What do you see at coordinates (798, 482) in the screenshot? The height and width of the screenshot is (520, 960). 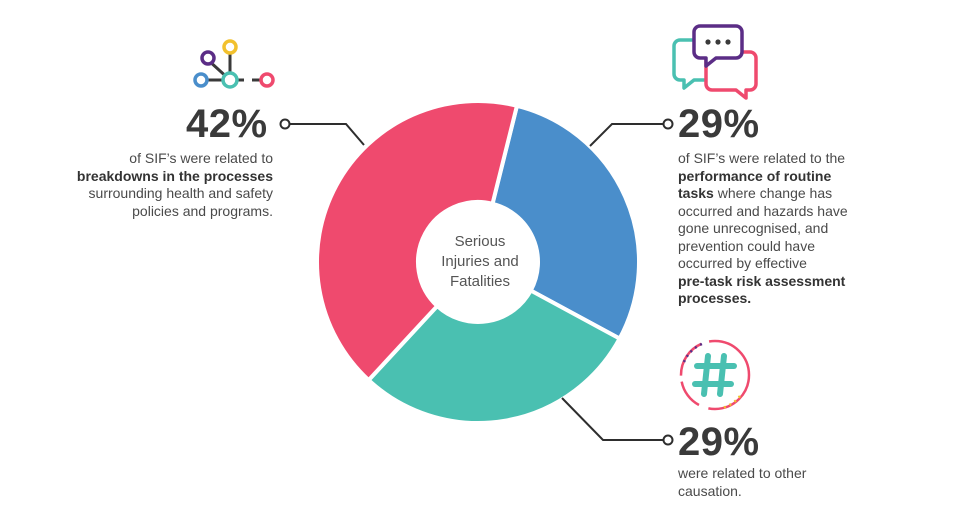 I see `other-description: were related to other causation.` at bounding box center [798, 482].